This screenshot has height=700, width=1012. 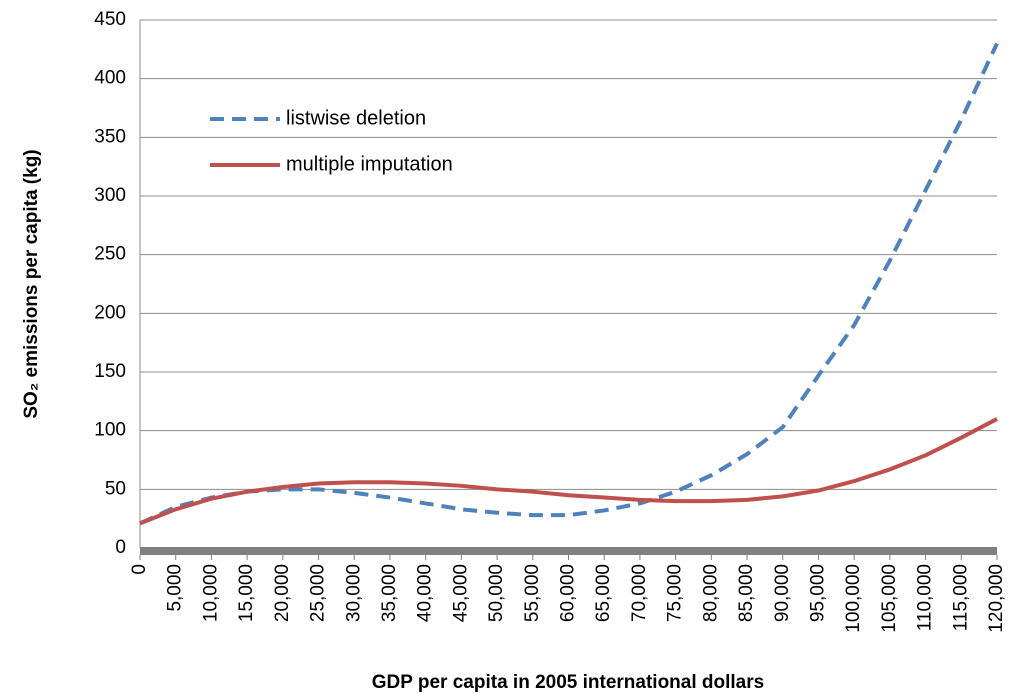 I want to click on legend-label: multiple imputation, so click(x=369, y=164).